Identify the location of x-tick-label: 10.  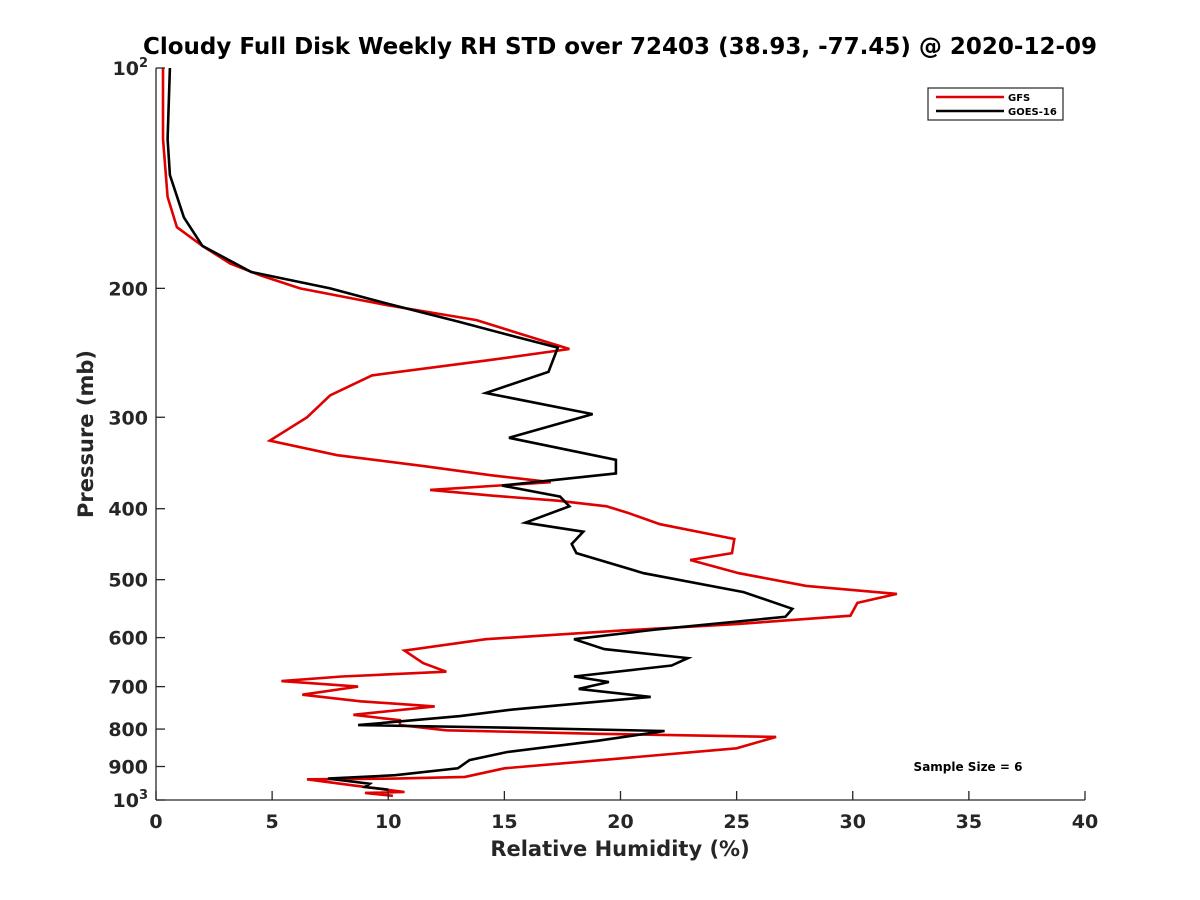
(388, 822).